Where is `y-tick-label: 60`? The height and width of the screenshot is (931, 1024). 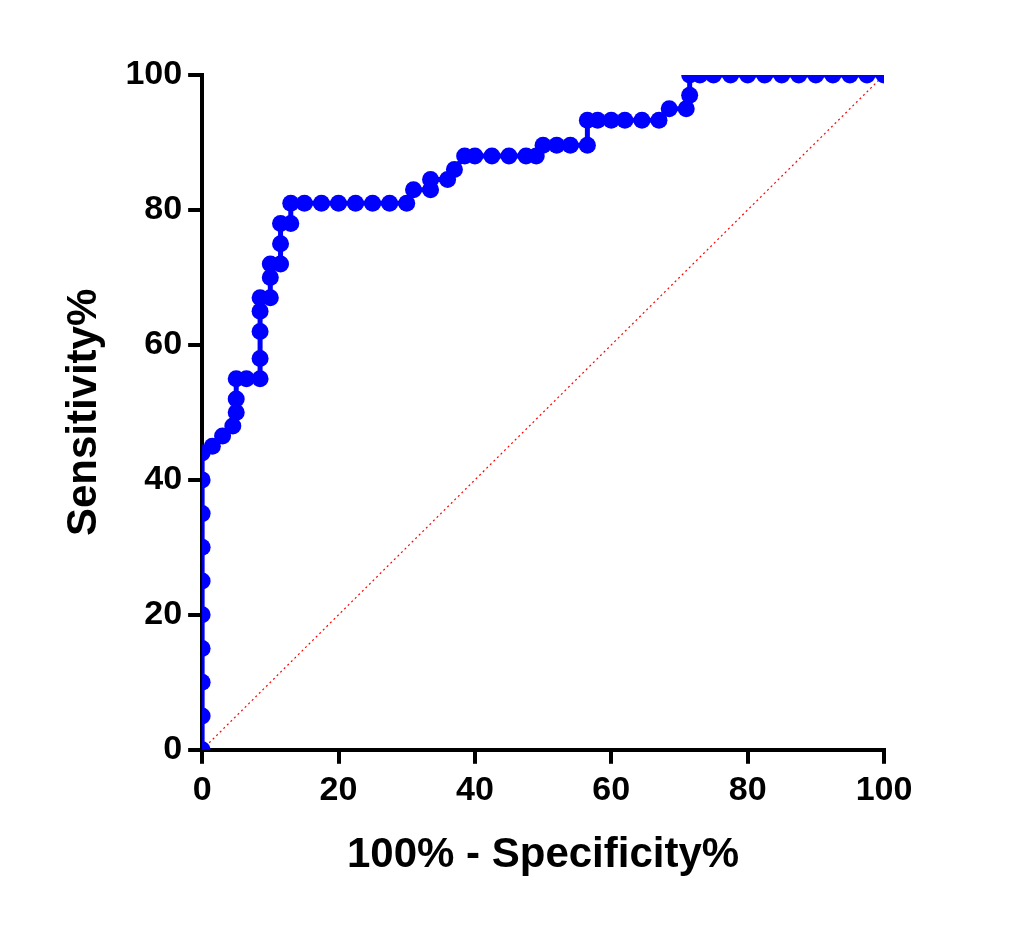
y-tick-label: 60 is located at coordinates (163, 342).